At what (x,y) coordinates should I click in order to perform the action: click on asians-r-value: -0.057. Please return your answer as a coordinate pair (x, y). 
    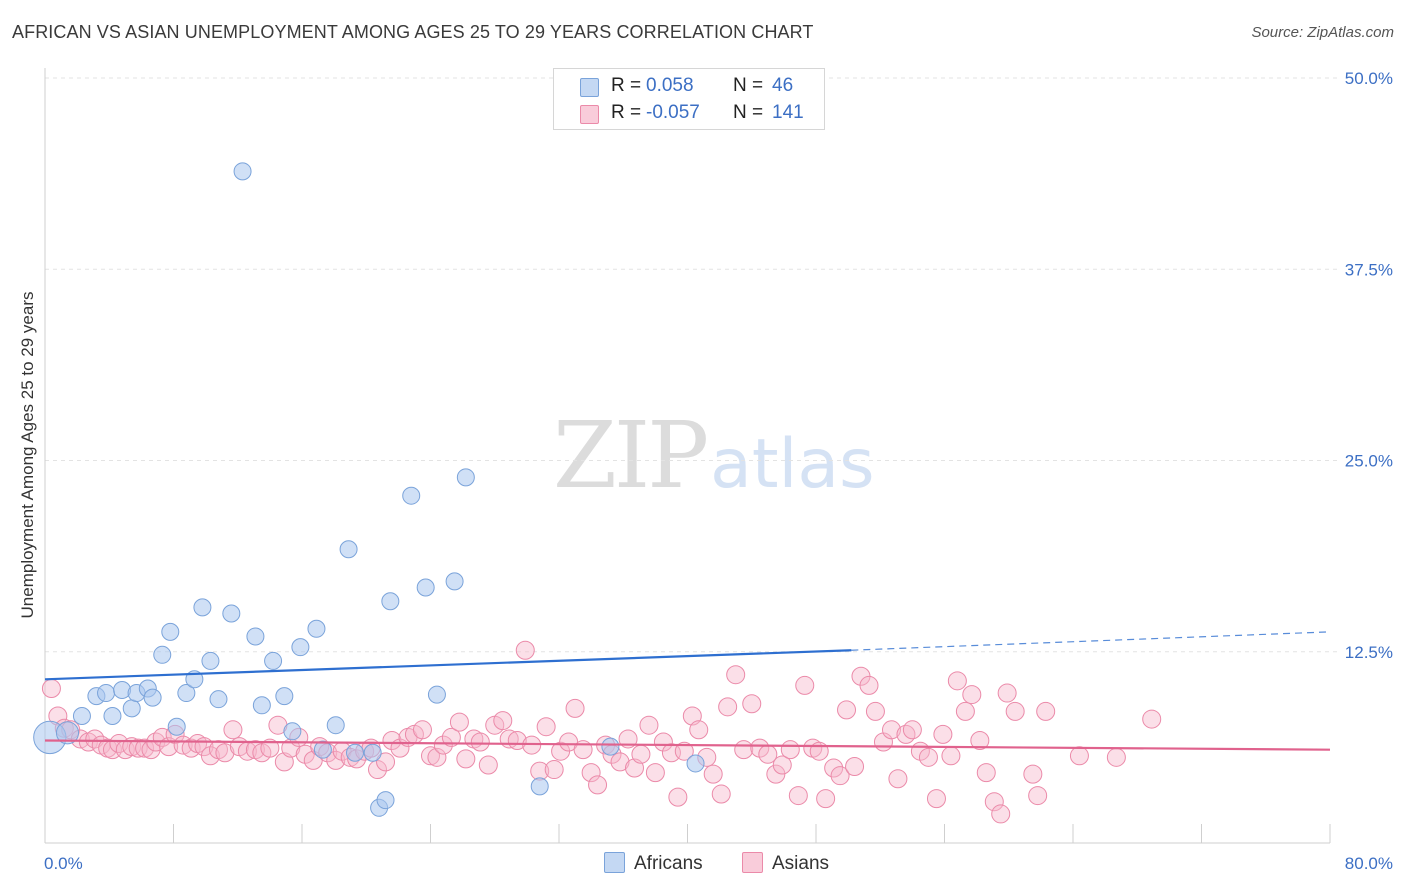
    Looking at the image, I should click on (673, 112).